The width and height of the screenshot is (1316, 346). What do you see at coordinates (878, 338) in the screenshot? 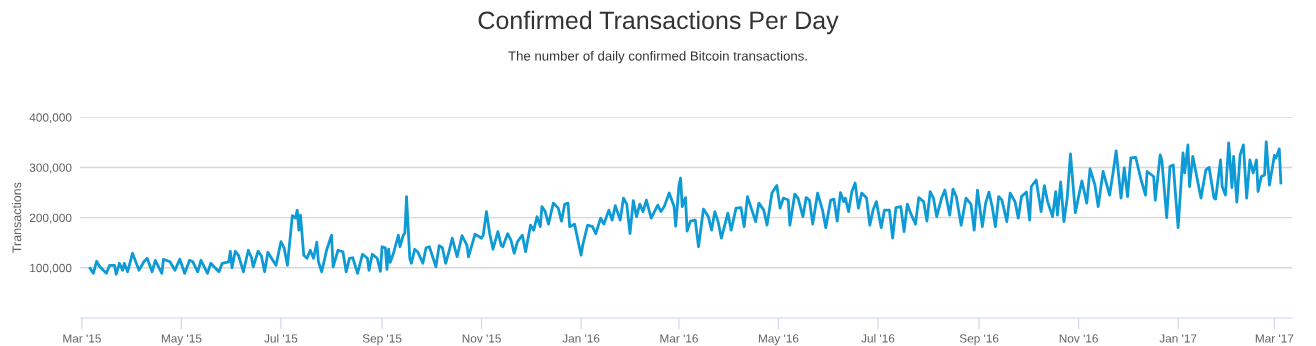
I see `x-tick-label: Jul '16` at bounding box center [878, 338].